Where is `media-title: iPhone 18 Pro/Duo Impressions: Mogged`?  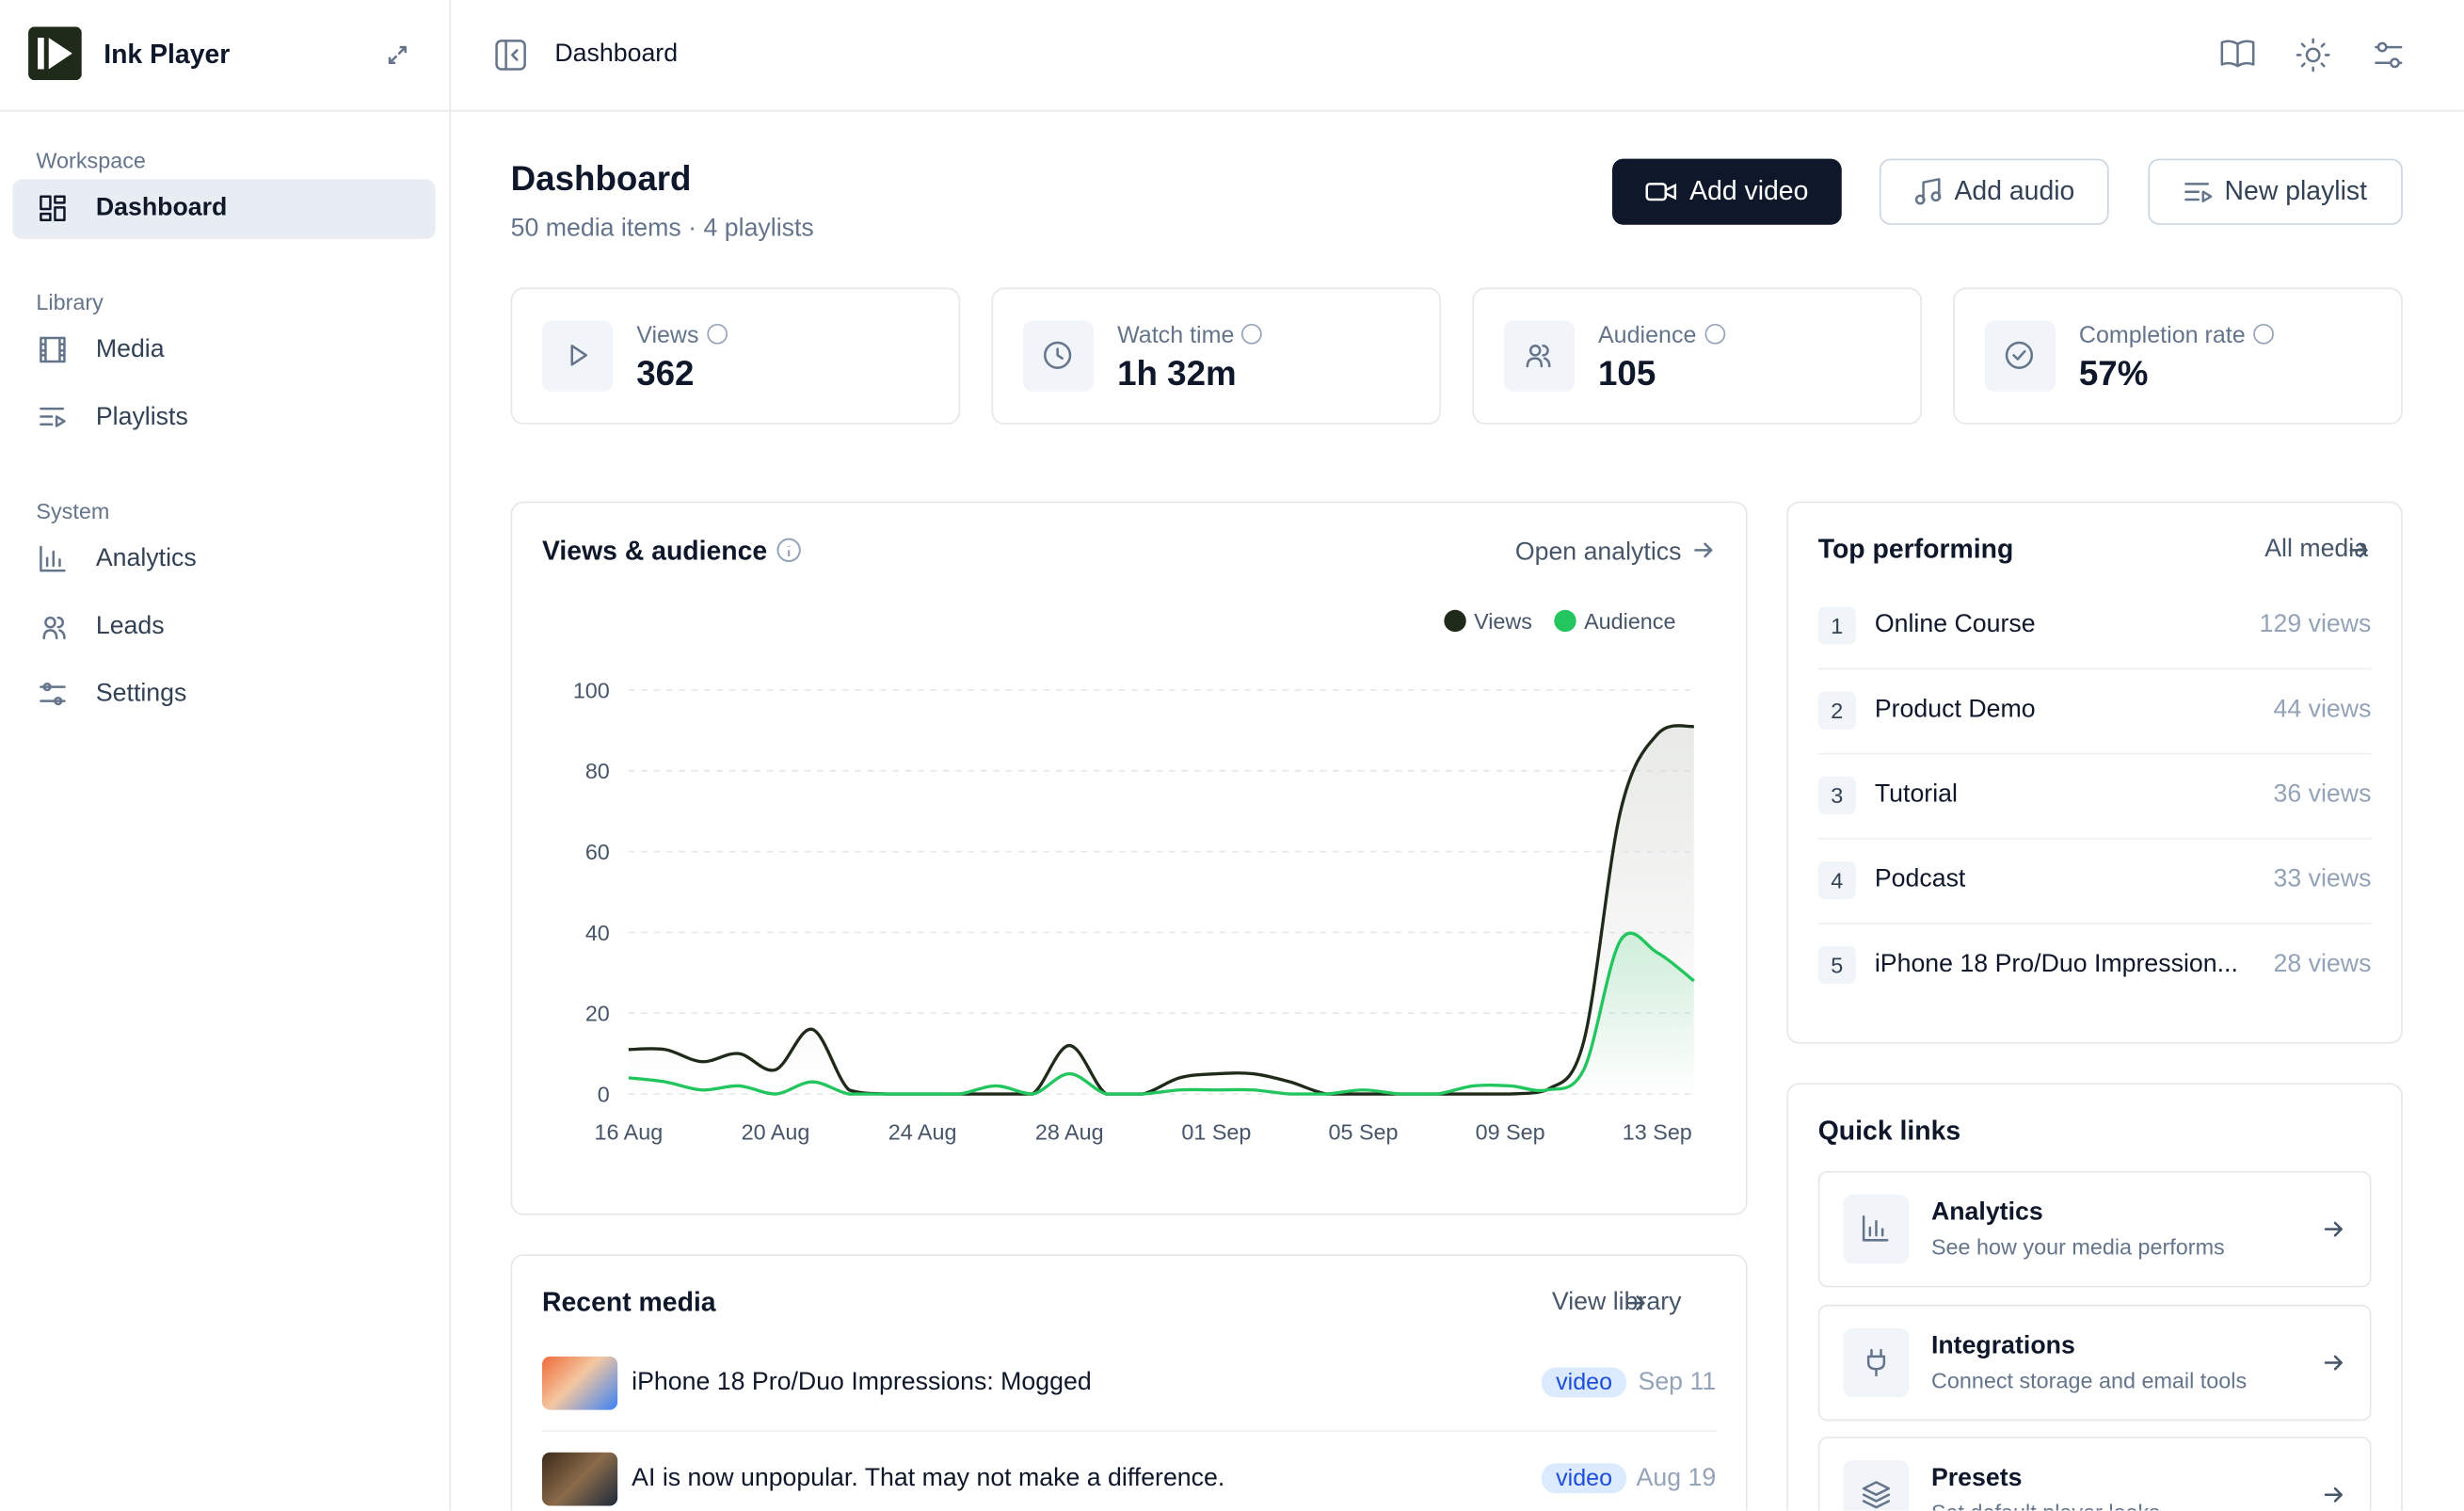
media-title: iPhone 18 Pro/Duo Impressions: Mogged is located at coordinates (862, 1382).